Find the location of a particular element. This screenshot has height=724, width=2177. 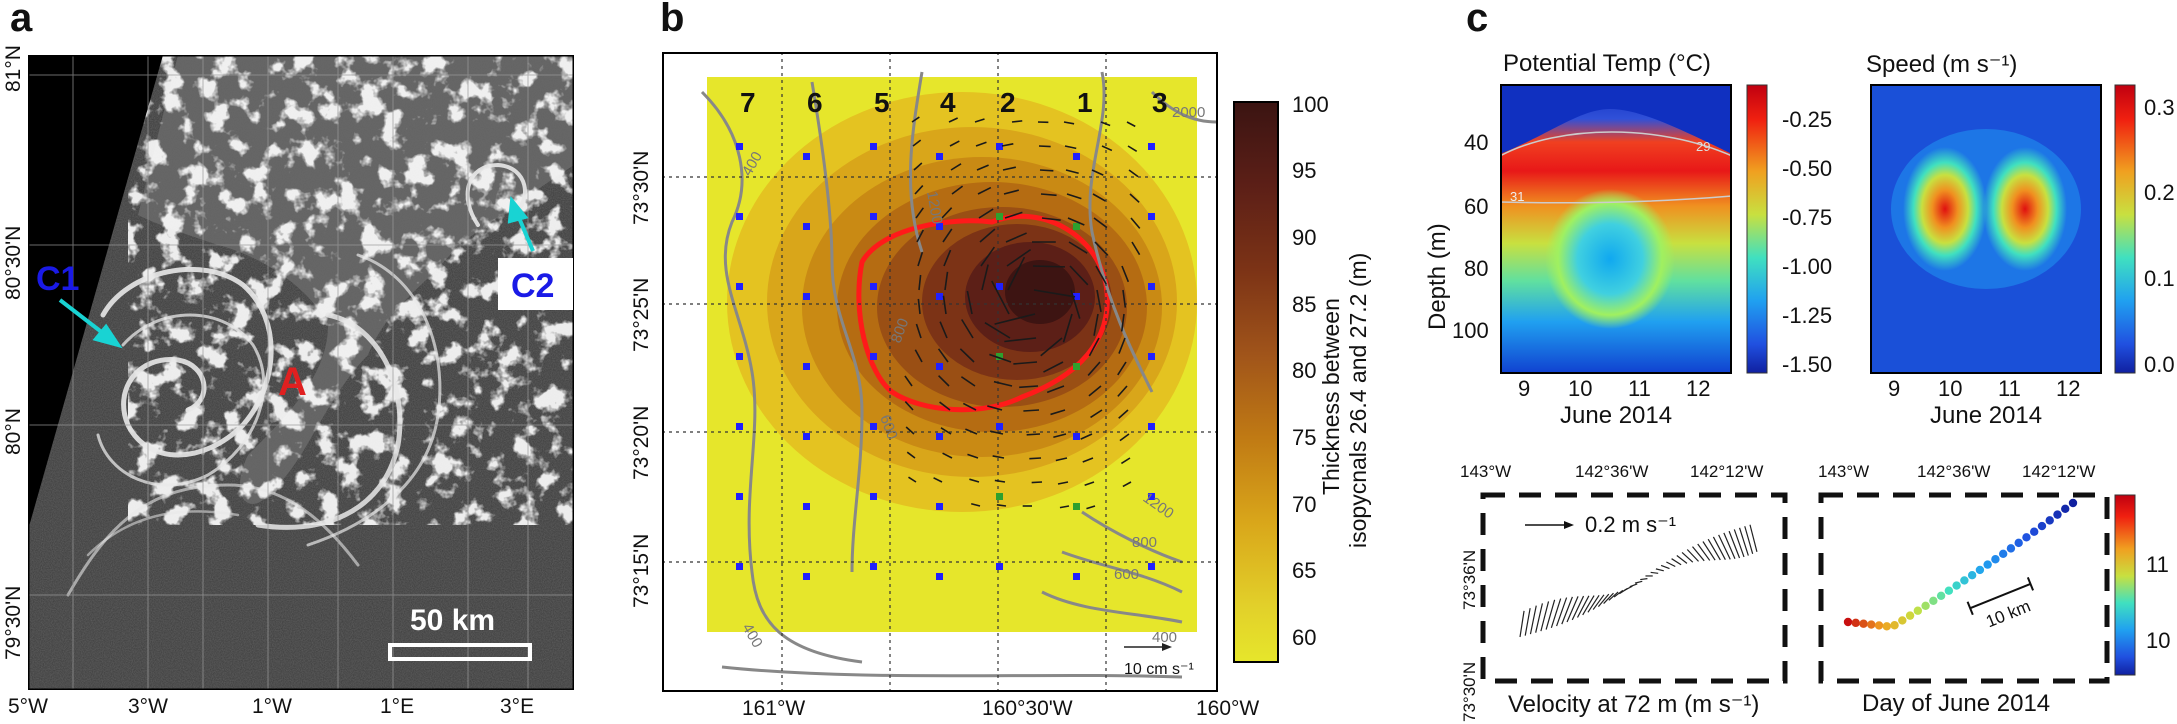

b-colorbar is located at coordinates (1256, 382).